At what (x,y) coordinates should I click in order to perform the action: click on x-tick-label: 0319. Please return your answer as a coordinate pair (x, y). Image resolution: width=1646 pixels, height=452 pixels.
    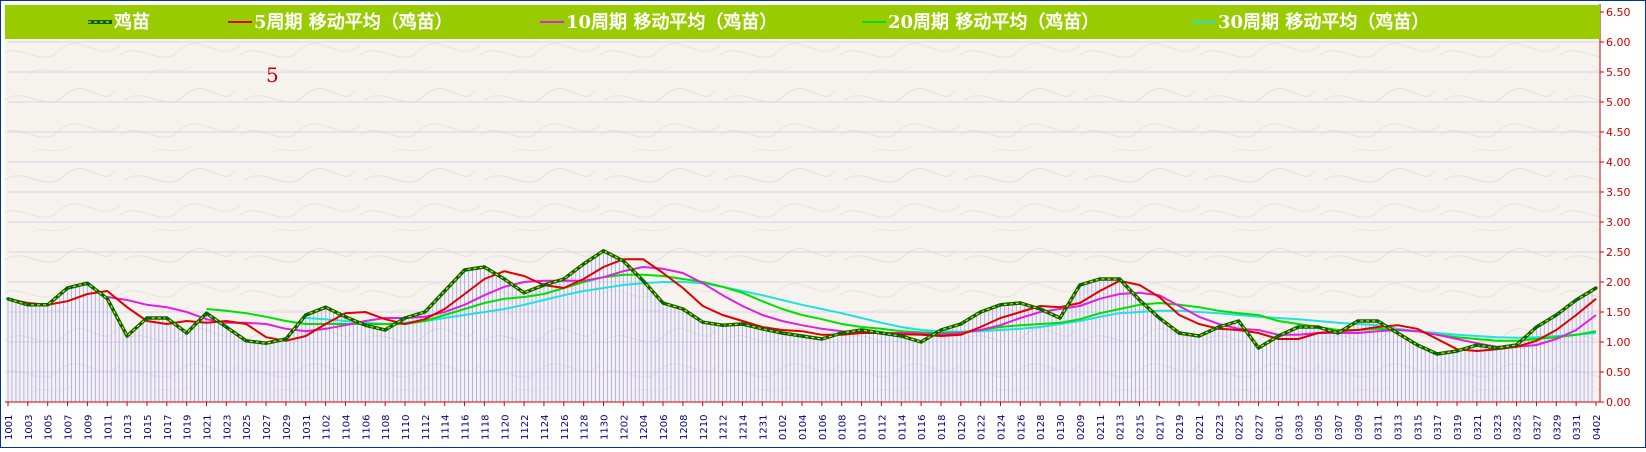
    Looking at the image, I should click on (1458, 427).